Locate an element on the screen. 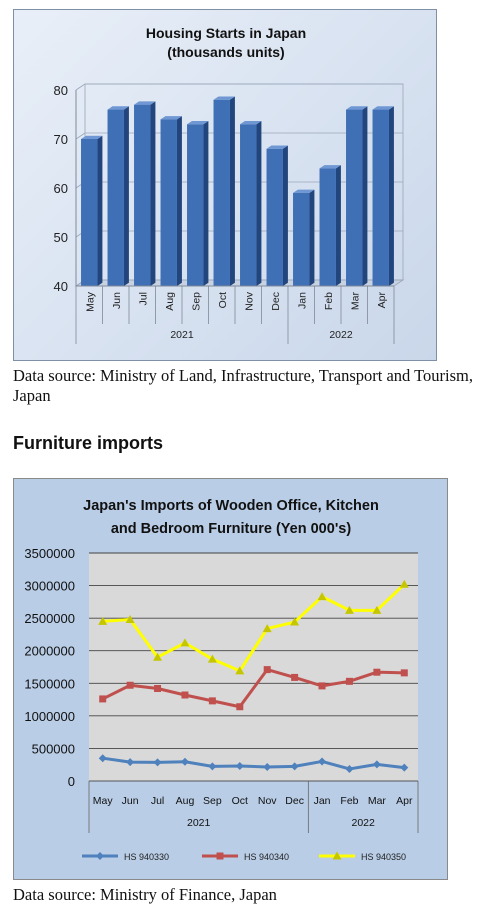  y-tick-label: 3500000 is located at coordinates (49, 553).